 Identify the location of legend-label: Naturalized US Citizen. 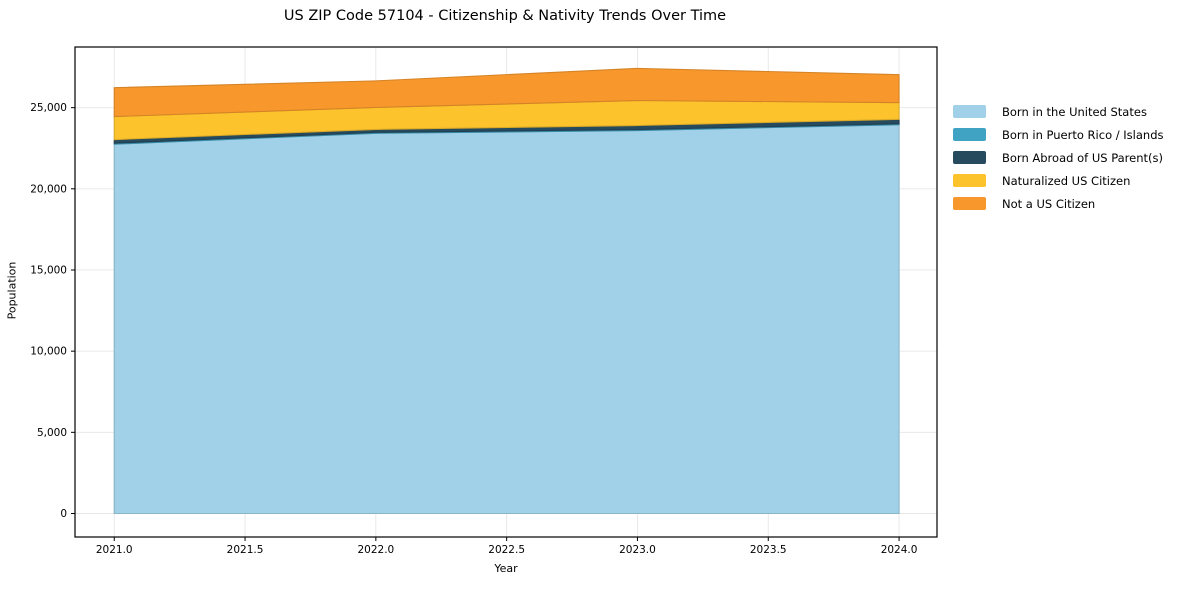
(1066, 180).